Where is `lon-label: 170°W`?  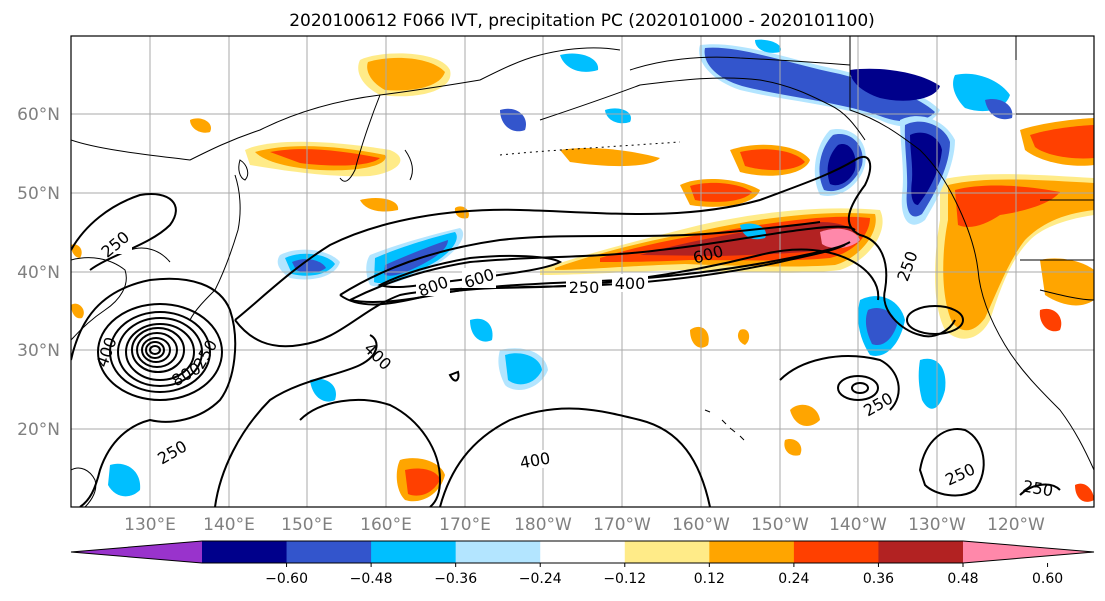
lon-label: 170°W is located at coordinates (622, 525).